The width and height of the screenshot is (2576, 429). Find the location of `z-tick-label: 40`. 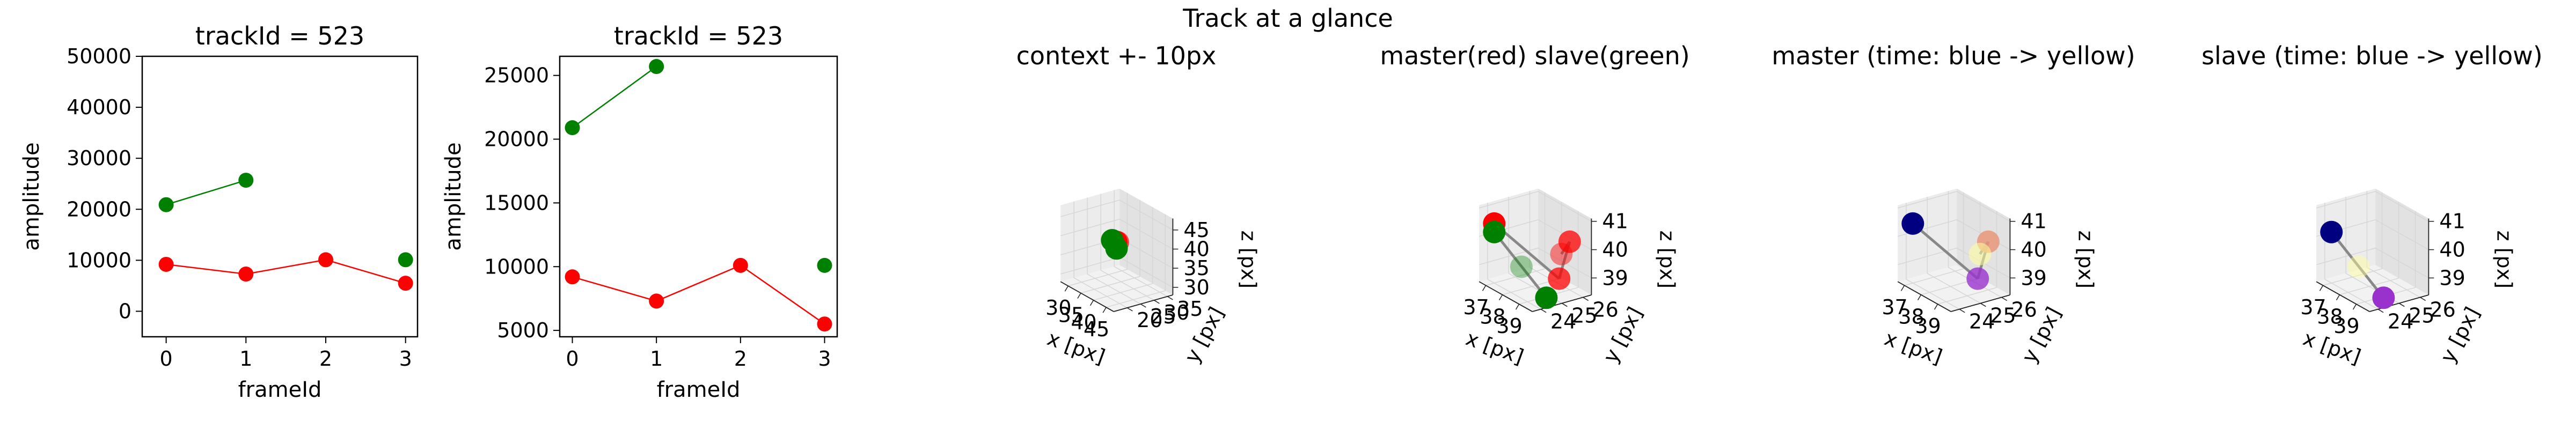

z-tick-label: 40 is located at coordinates (2452, 250).